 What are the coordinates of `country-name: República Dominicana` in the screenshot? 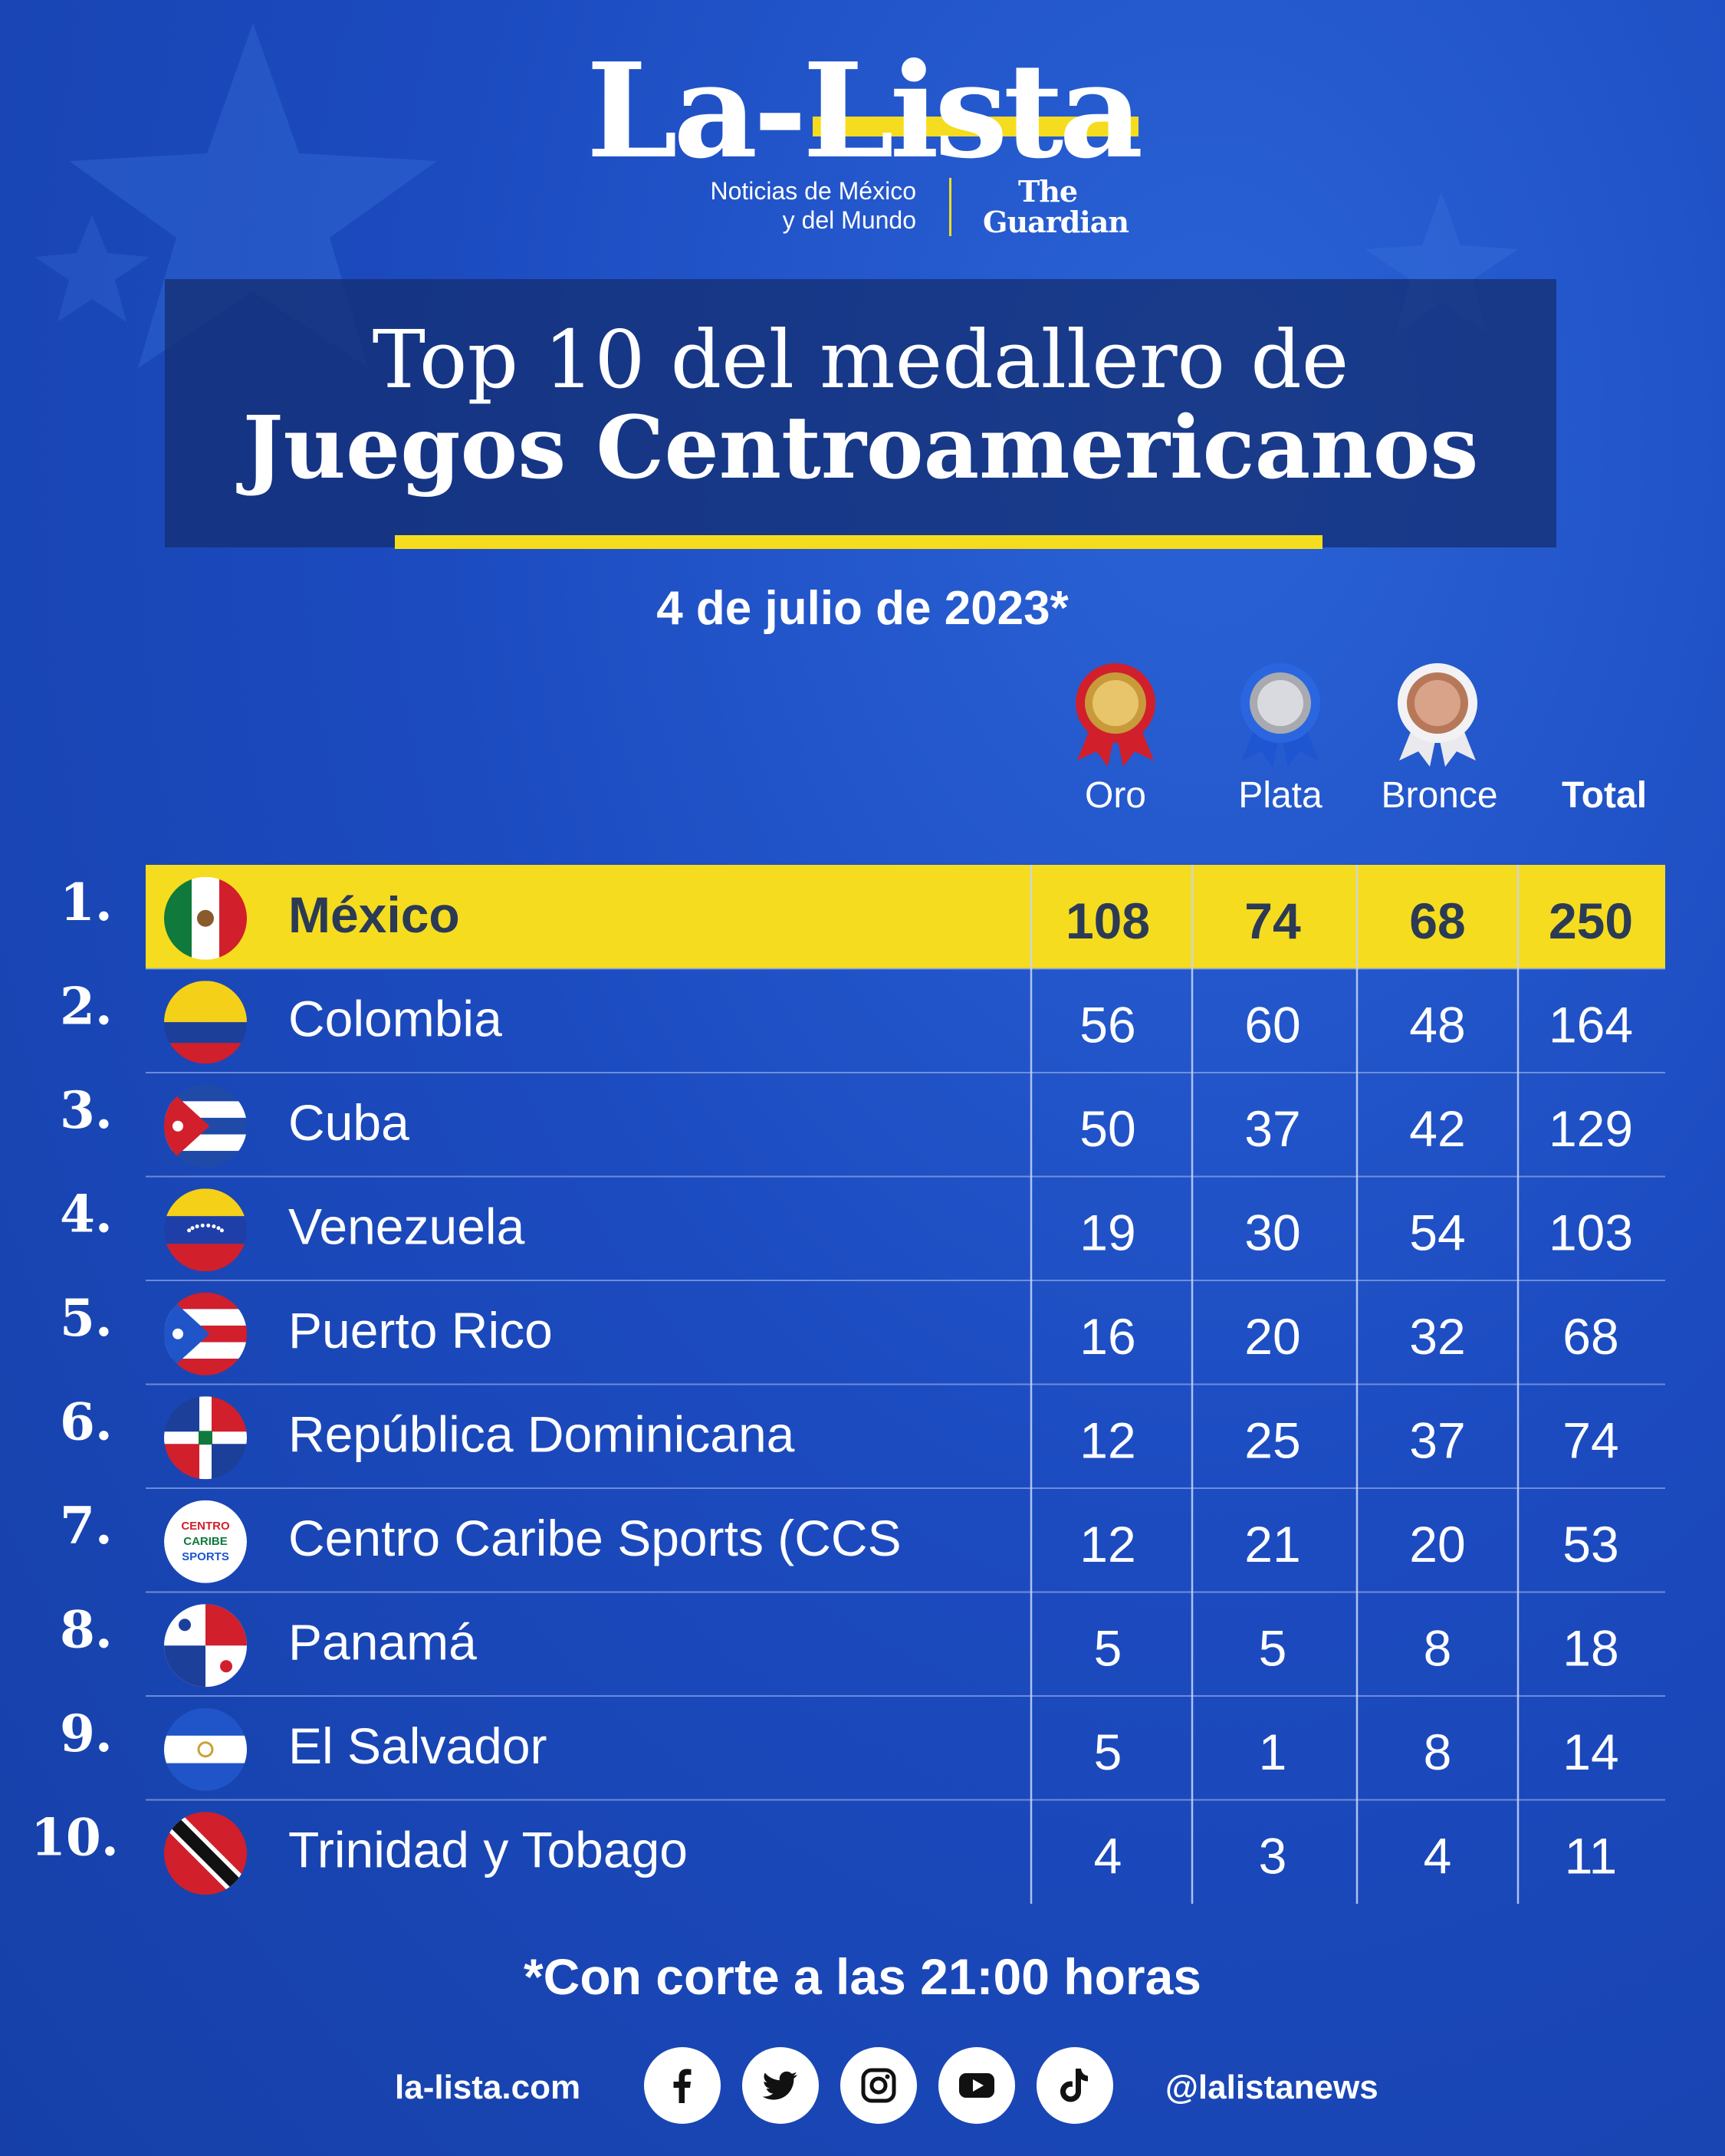 It's located at (542, 1433).